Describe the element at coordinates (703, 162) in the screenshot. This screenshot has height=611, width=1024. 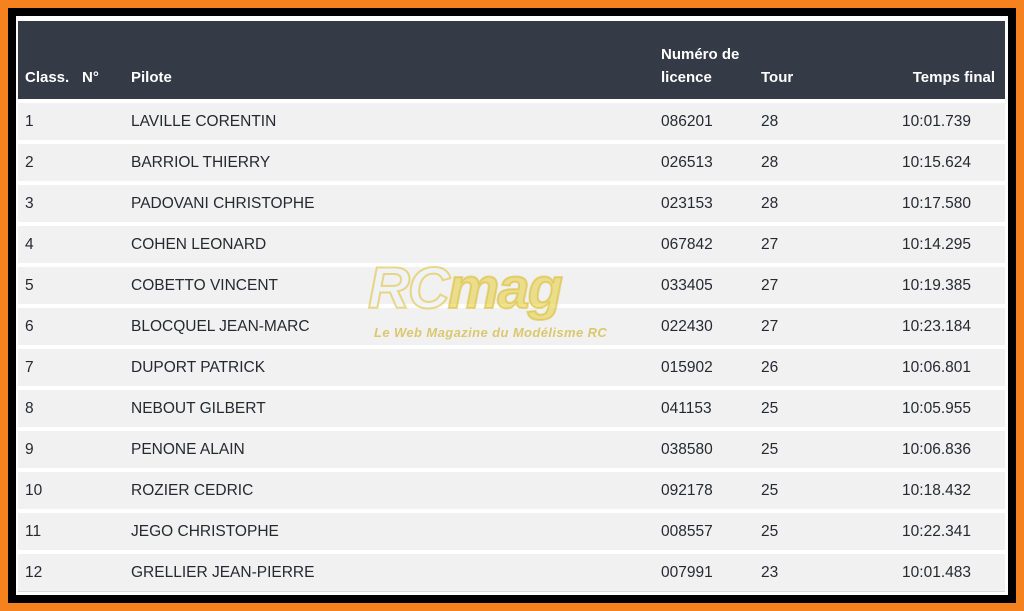
I see `cell-licence: 026513` at that location.